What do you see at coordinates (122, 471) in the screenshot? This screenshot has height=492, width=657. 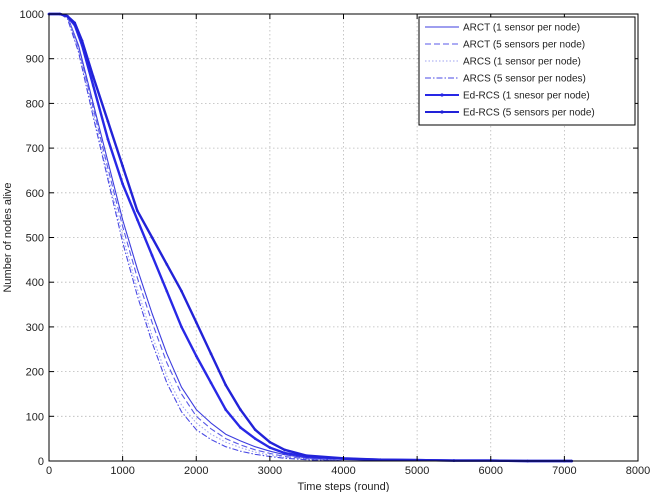 I see `x-tick-label: 1000` at bounding box center [122, 471].